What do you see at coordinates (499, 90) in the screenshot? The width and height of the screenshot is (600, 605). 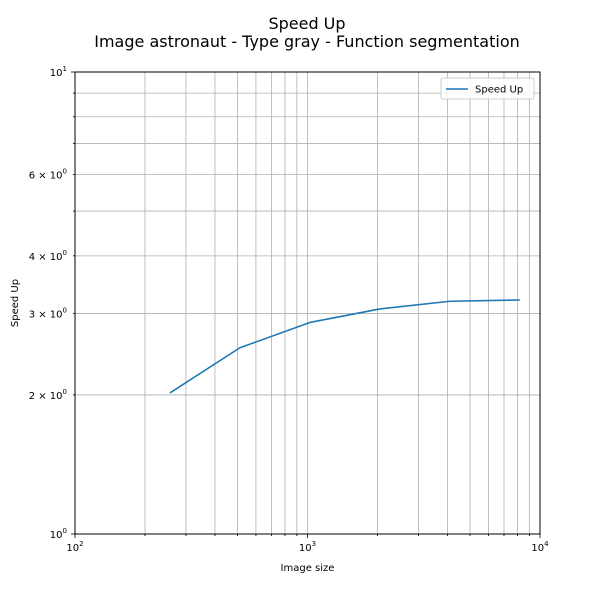 I see `legend-label: Speed Up` at bounding box center [499, 90].